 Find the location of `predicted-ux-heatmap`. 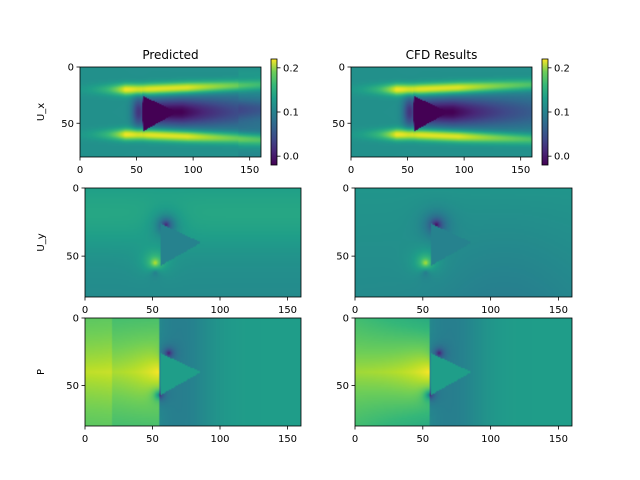

predicted-ux-heatmap is located at coordinates (170, 112).